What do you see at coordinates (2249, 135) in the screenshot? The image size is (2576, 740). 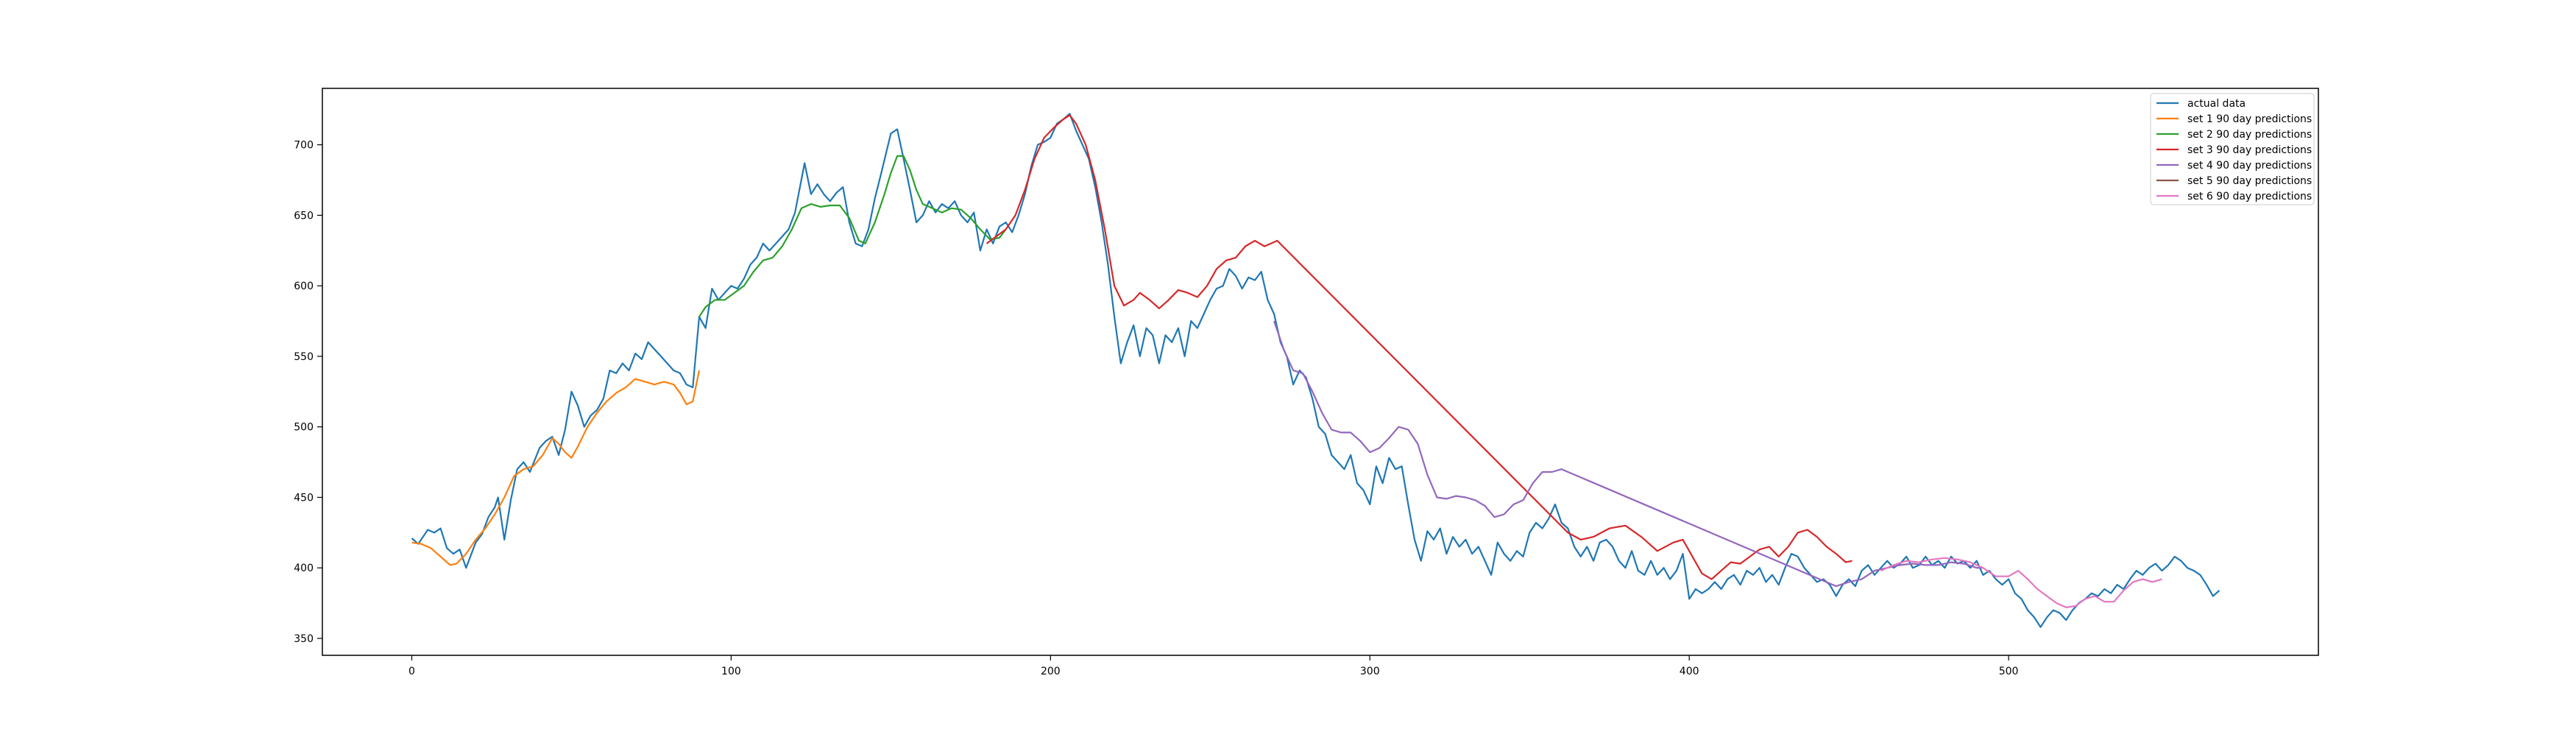 I see `legend-label: set 2 90 day predictions` at bounding box center [2249, 135].